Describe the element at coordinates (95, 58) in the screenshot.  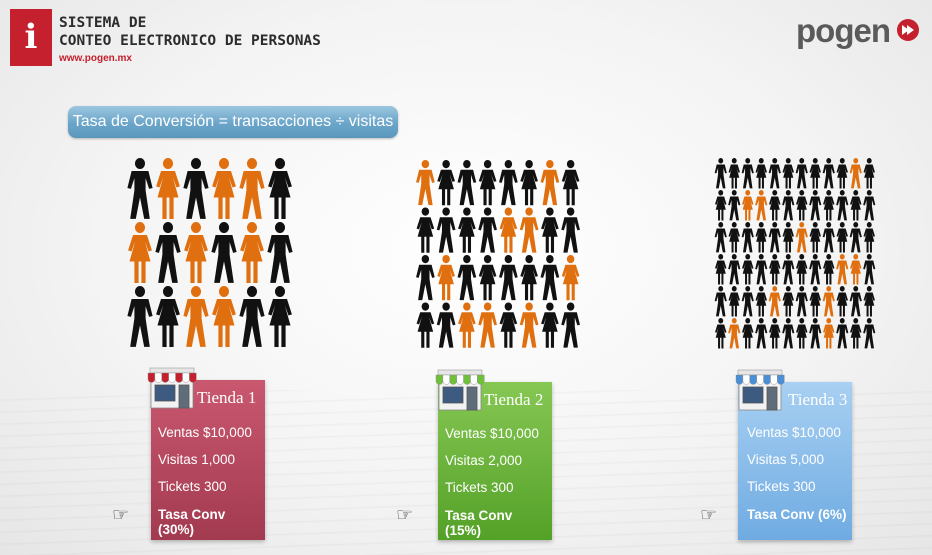
I see `website-link: www.pogen.mx` at that location.